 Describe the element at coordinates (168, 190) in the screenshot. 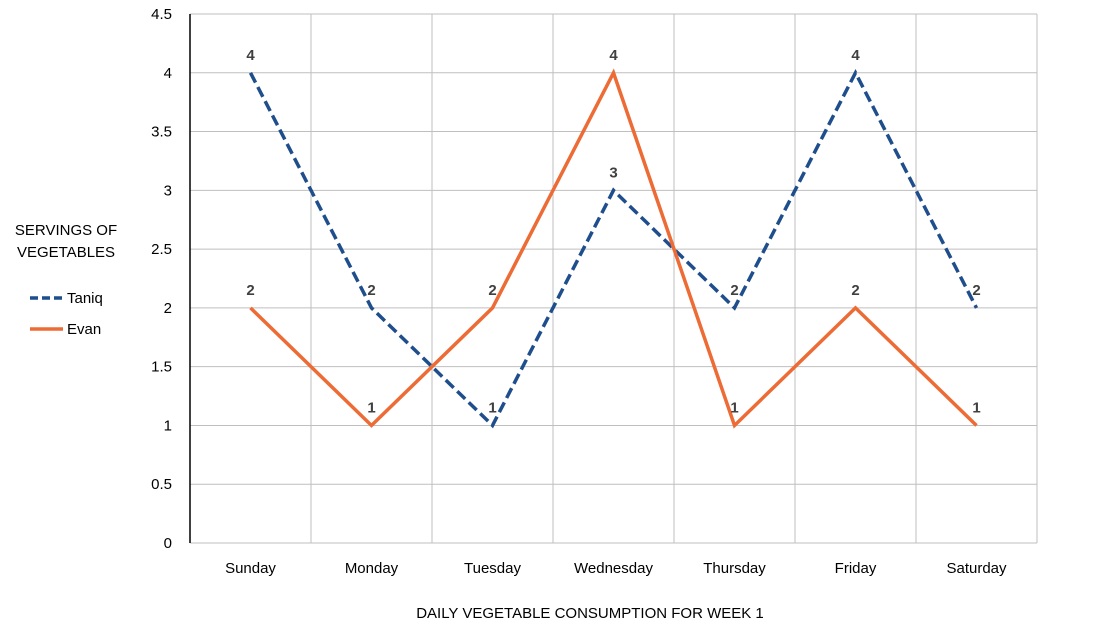

I see `y-tick-label: 3` at that location.